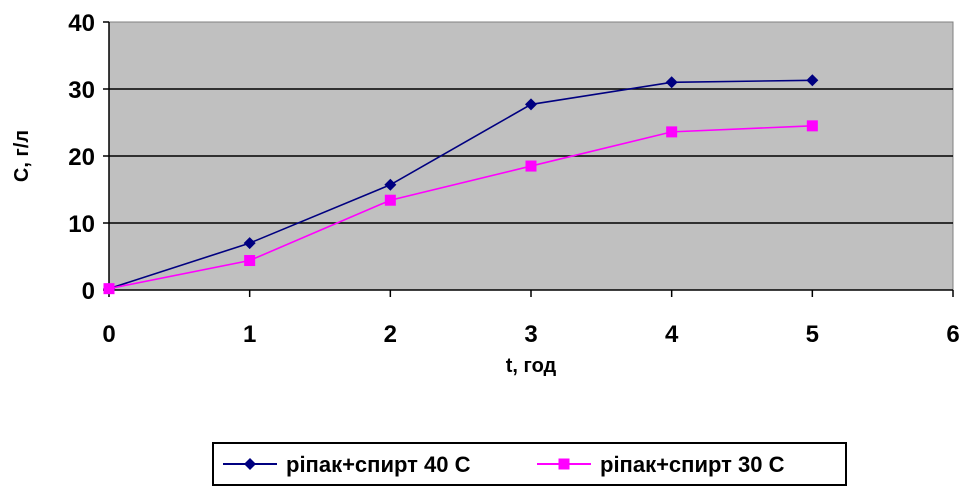  What do you see at coordinates (531, 319) in the screenshot?
I see `x-tick-labels: 0 1 2 3 4 5 6` at bounding box center [531, 319].